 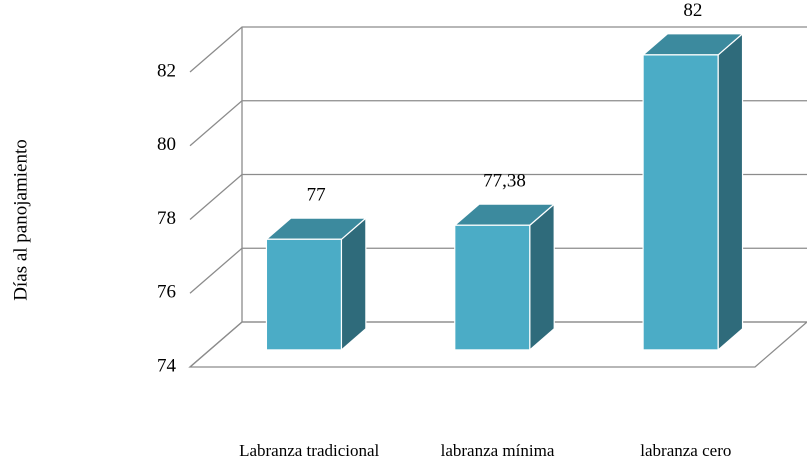 I want to click on x-tick-label: Labranza tradicional, so click(x=309, y=450).